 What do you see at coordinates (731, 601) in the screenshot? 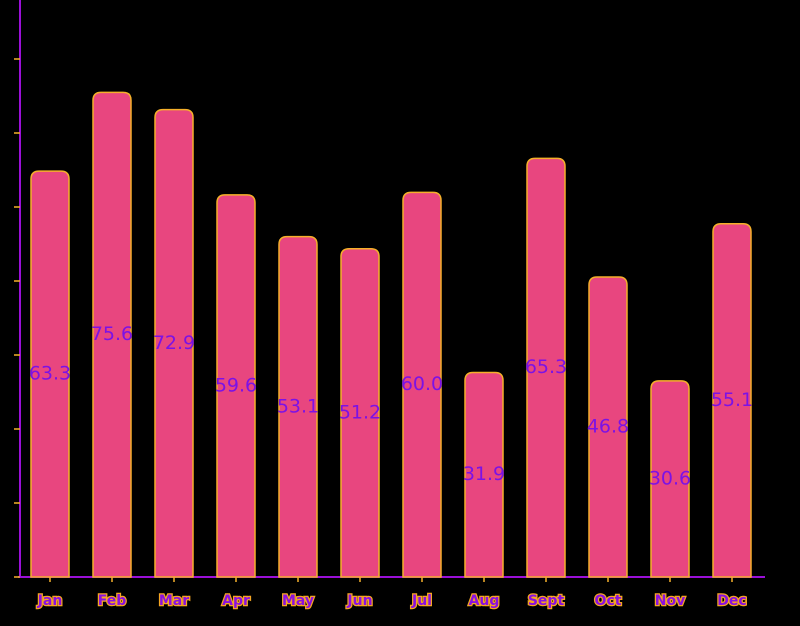
I see `x-tick-label: Dec` at bounding box center [731, 601].